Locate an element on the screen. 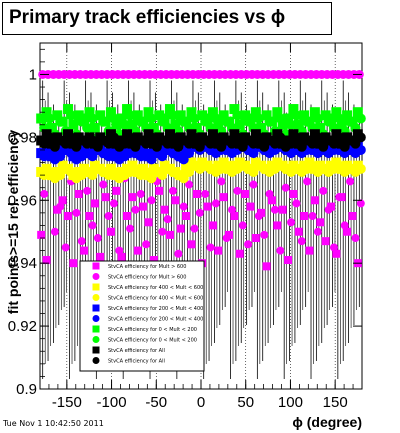  x-axis-title: ϕ (degree) is located at coordinates (327, 422).